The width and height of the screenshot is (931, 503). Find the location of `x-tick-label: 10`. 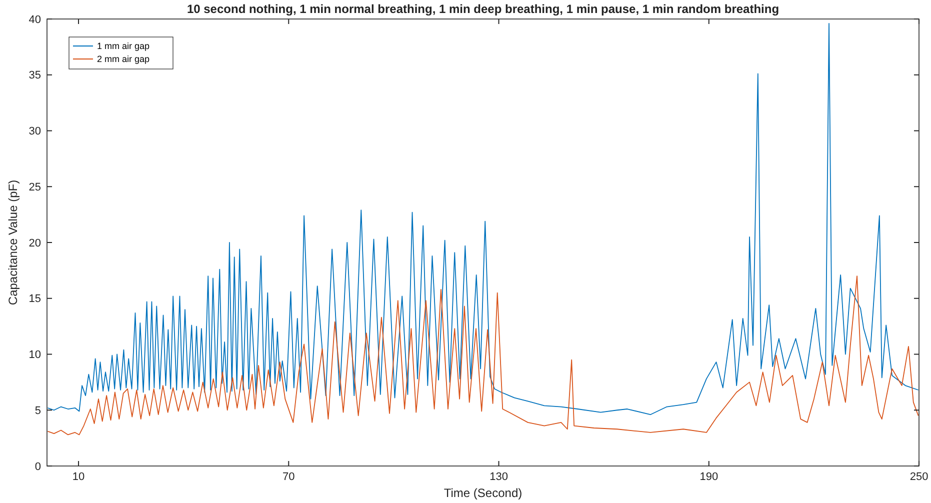

x-tick-label: 10 is located at coordinates (78, 477).